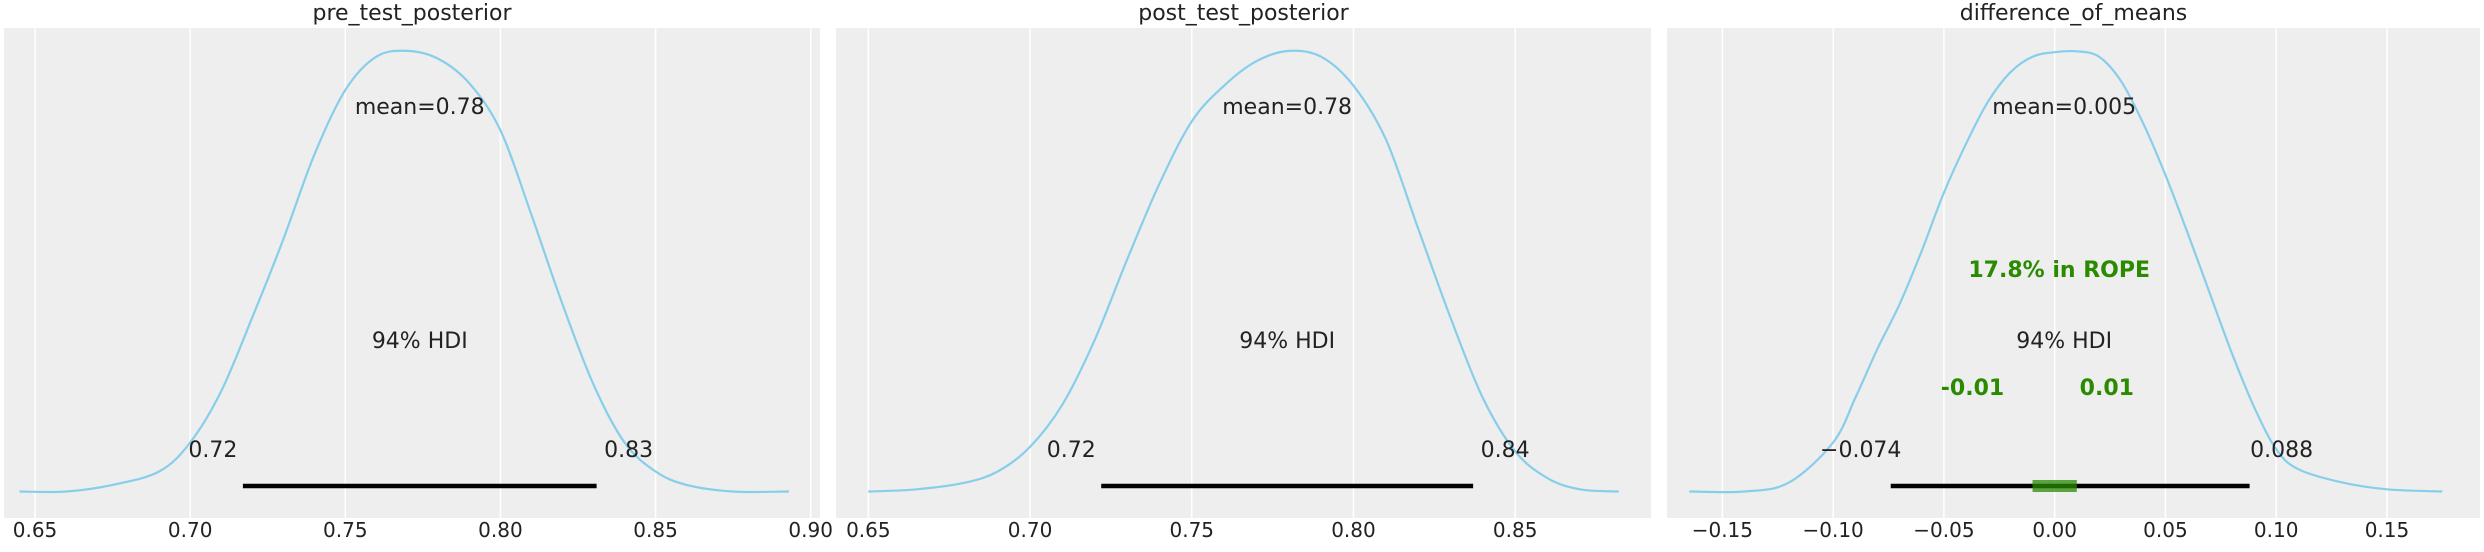 Image resolution: width=2484 pixels, height=552 pixels. What do you see at coordinates (1943, 530) in the screenshot?
I see `x-tick-label: −0.05` at bounding box center [1943, 530].